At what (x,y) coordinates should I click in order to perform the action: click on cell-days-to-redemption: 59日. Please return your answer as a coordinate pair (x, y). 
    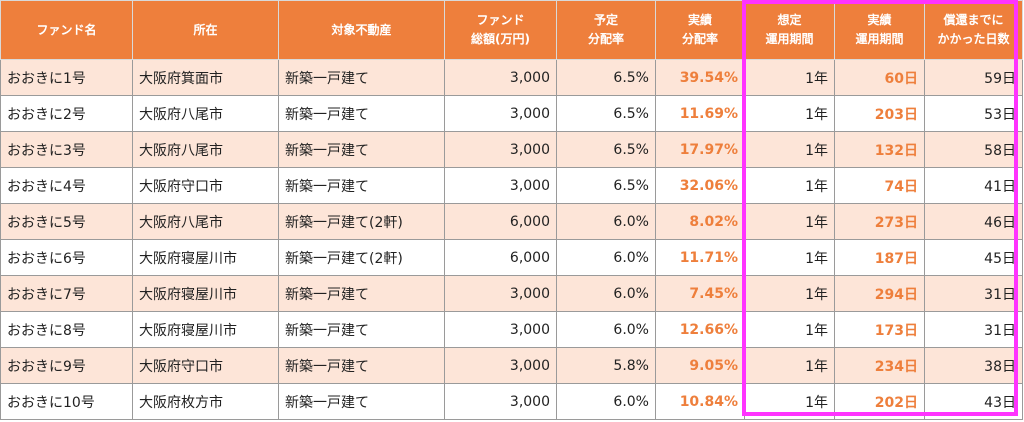
    Looking at the image, I should click on (973, 77).